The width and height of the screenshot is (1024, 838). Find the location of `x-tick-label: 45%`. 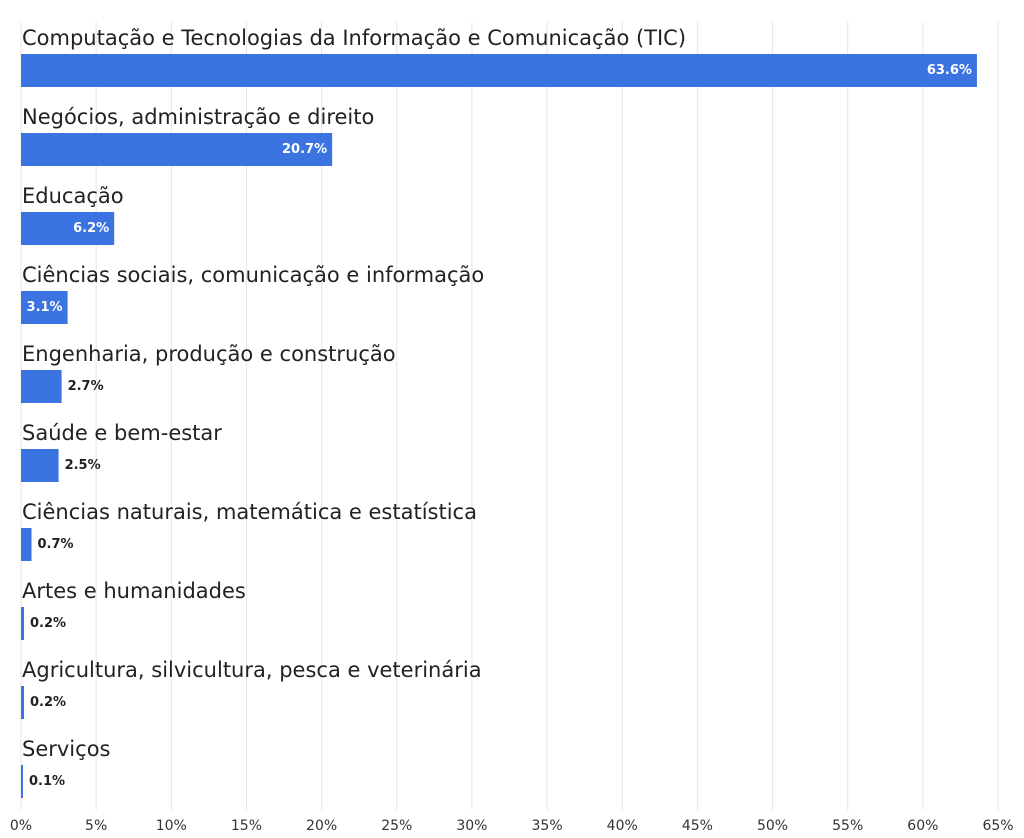

x-tick-label: 45% is located at coordinates (697, 826).